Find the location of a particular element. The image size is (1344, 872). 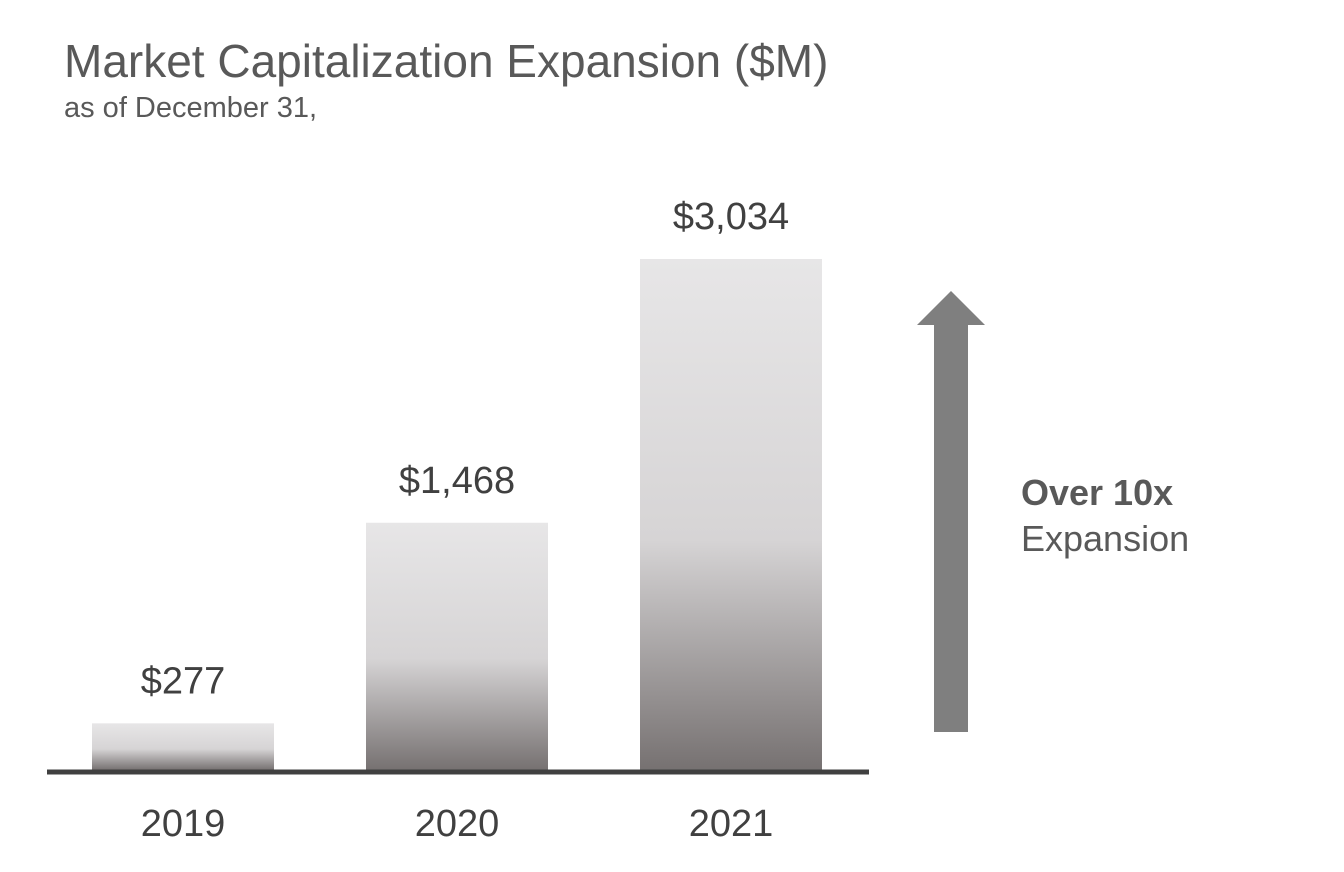

data-label-2021: $3,034 is located at coordinates (731, 217).